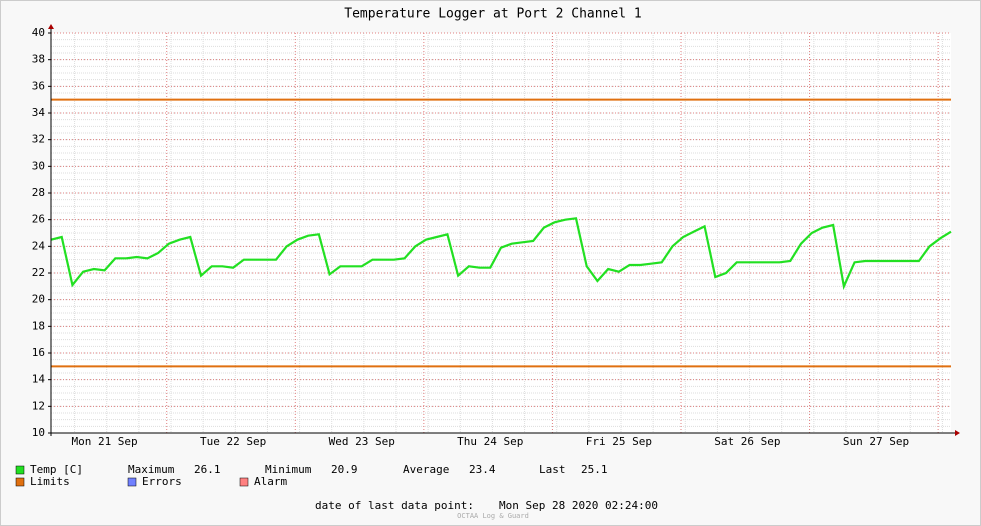 The width and height of the screenshot is (981, 526). What do you see at coordinates (56, 469) in the screenshot?
I see `legend-label: Temp [C]` at bounding box center [56, 469].